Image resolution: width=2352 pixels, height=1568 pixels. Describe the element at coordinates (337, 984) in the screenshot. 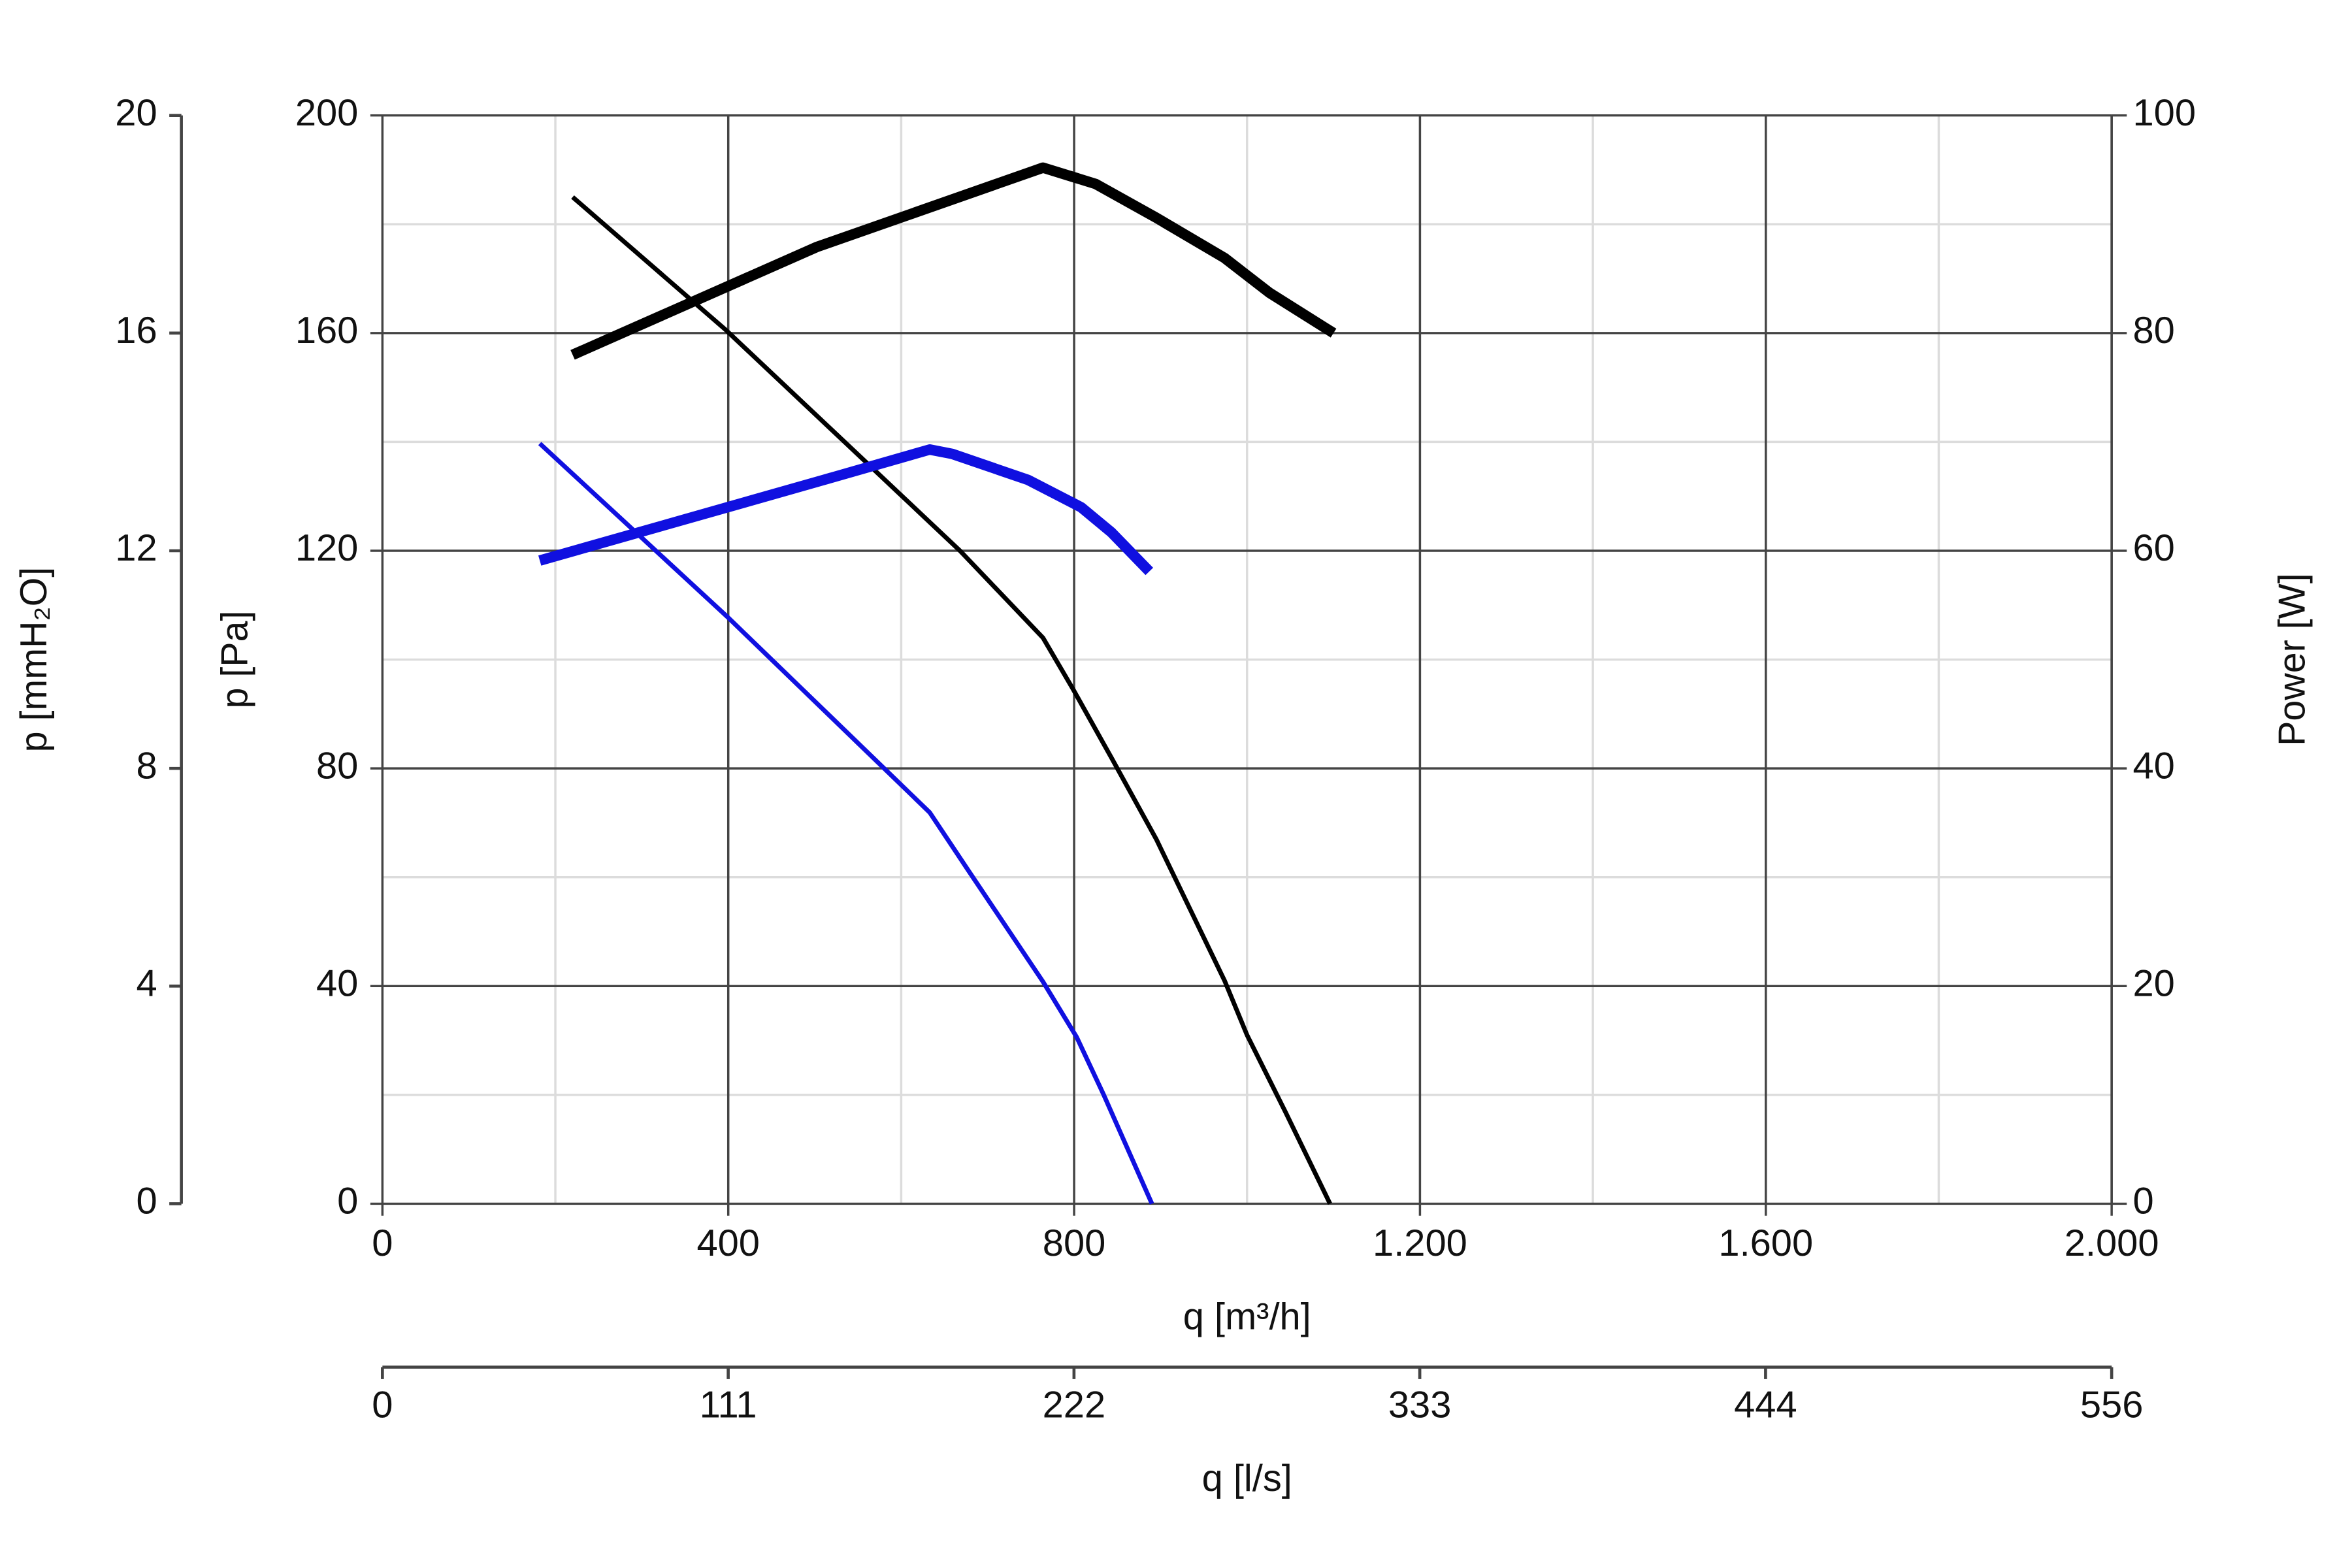

I see `y-tick-label: 40` at that location.